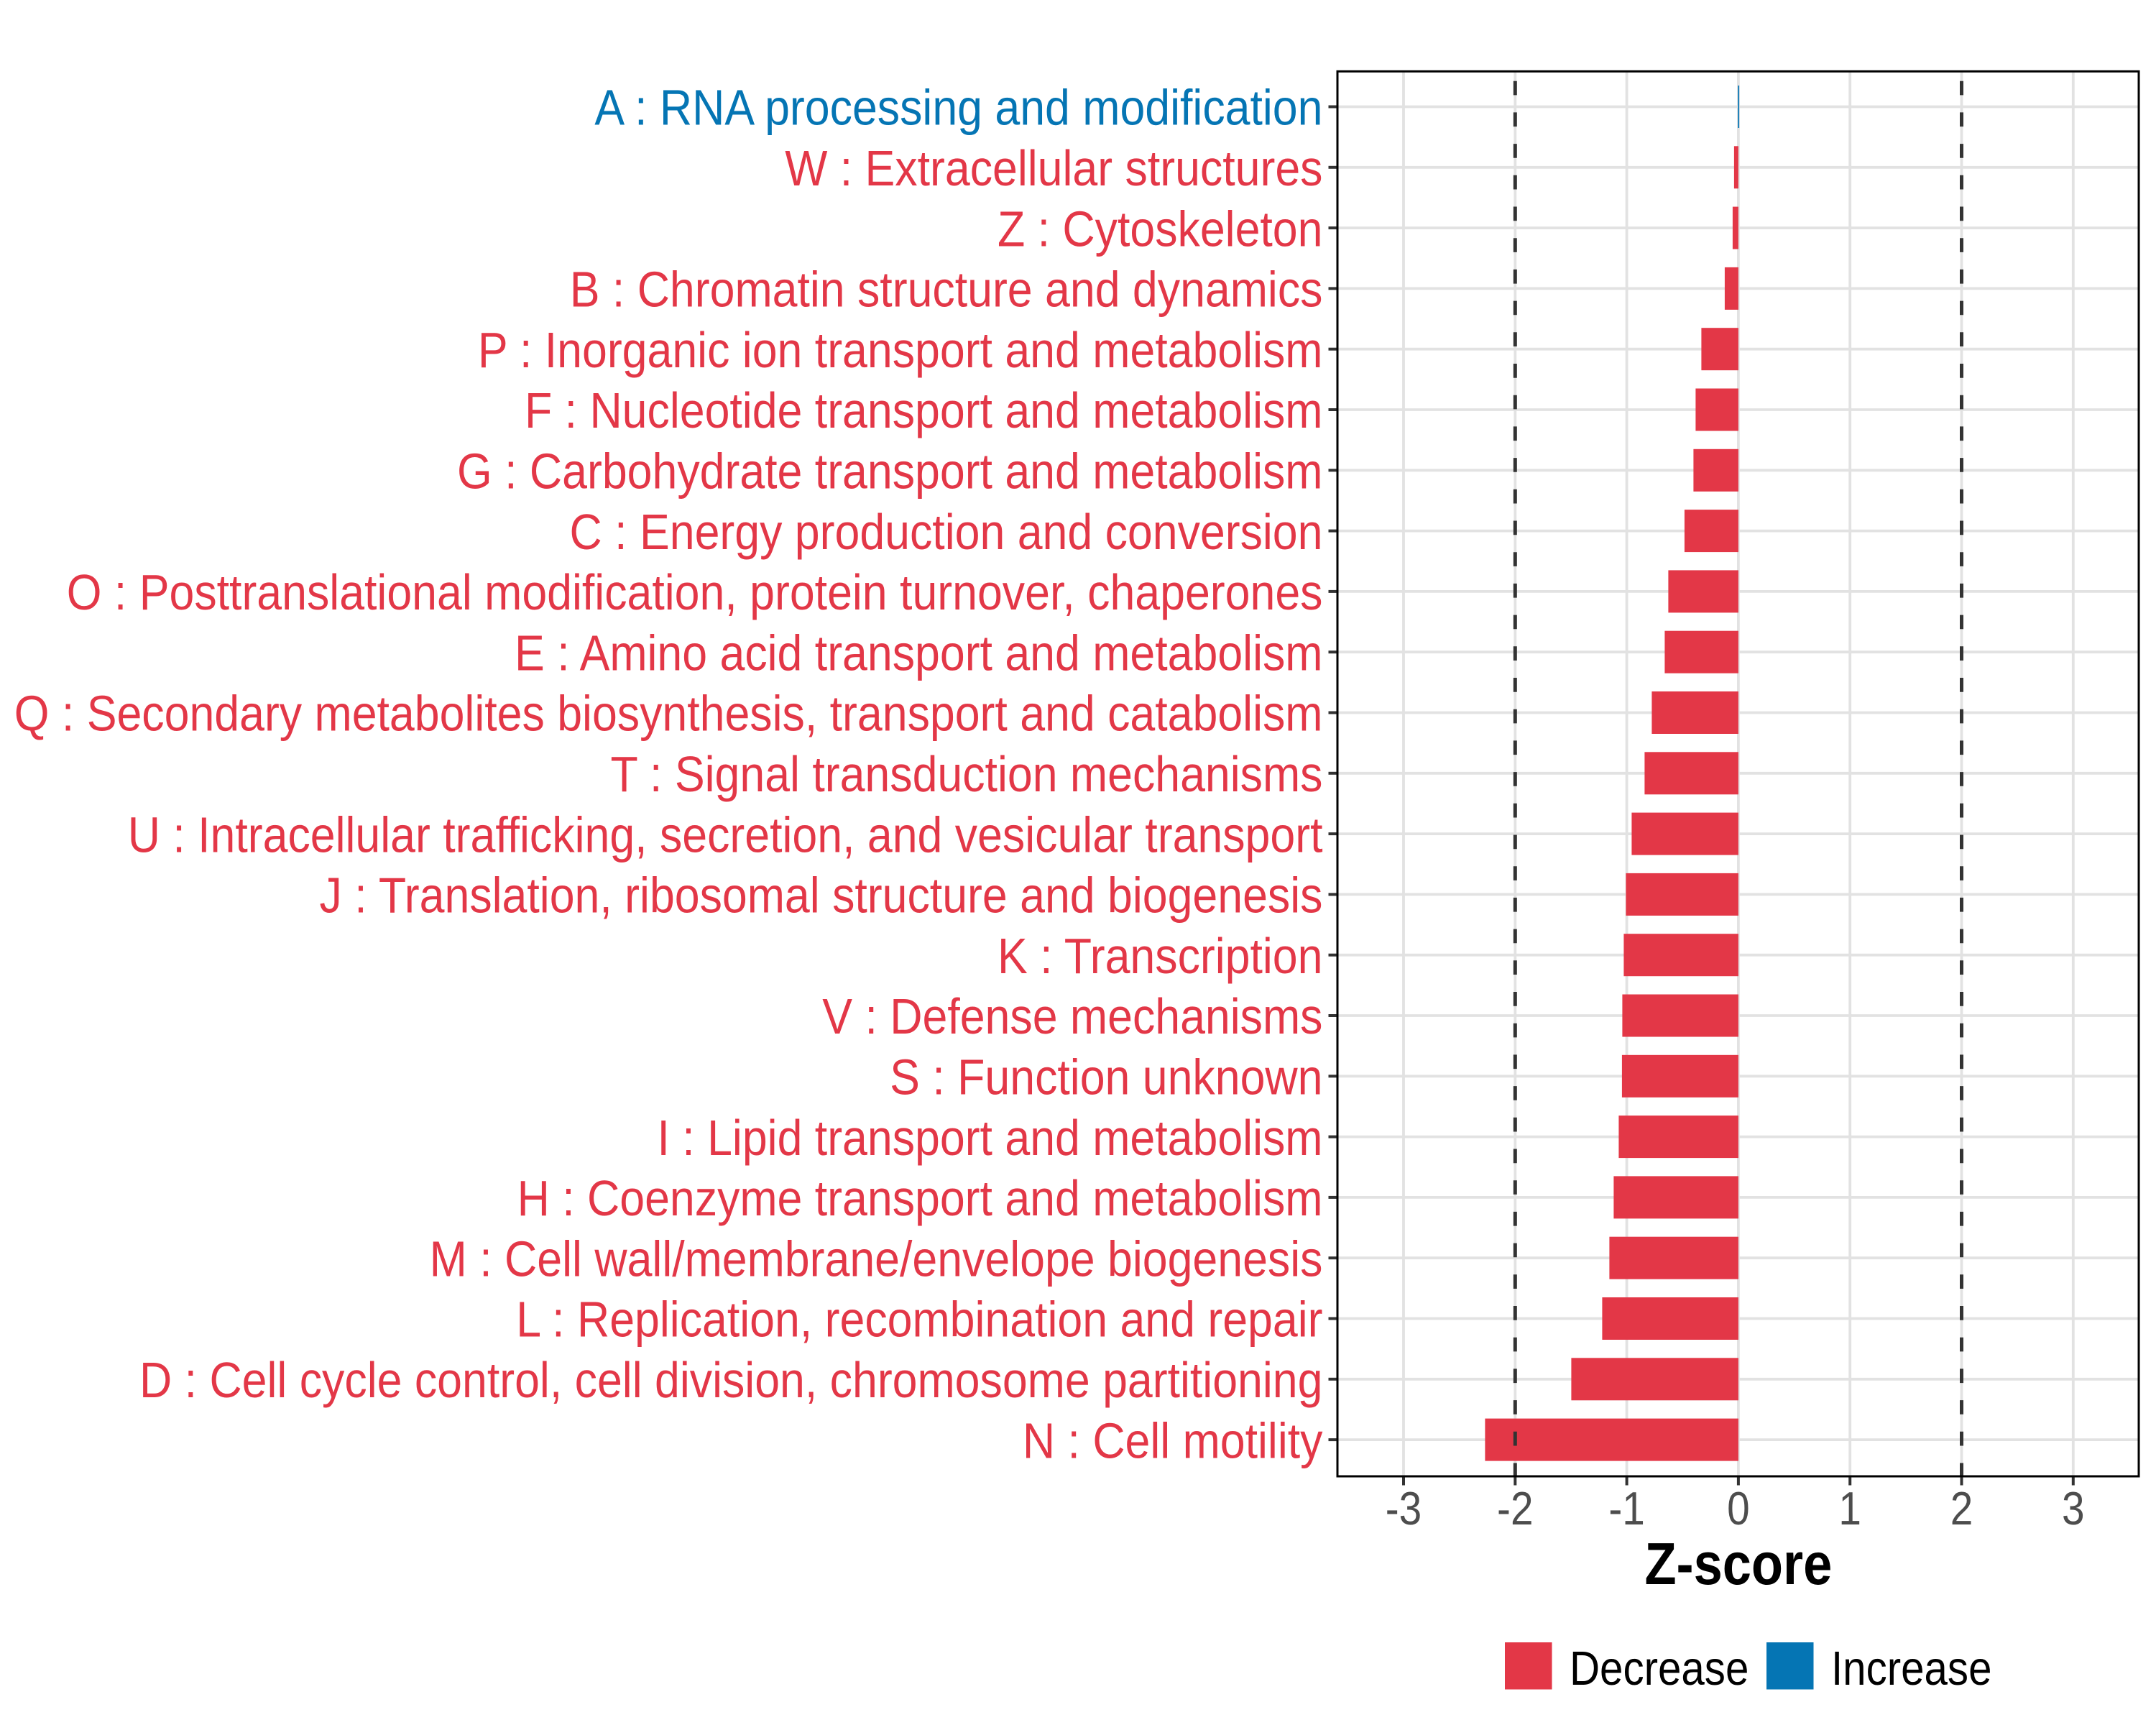  What do you see at coordinates (1173, 1441) in the screenshot?
I see `svg-text: N : Cell motility` at bounding box center [1173, 1441].